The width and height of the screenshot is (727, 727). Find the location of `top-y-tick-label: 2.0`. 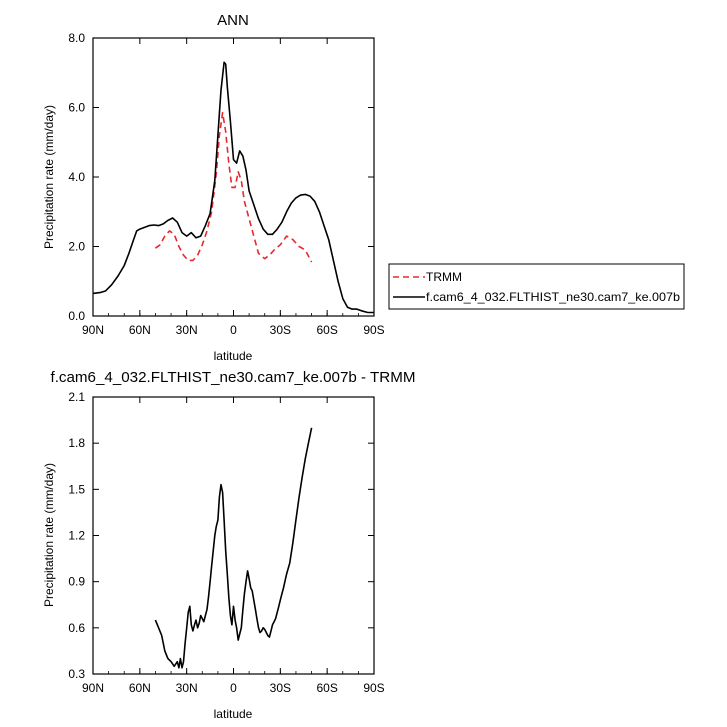

top-y-tick-label: 2.0 is located at coordinates (76, 247).